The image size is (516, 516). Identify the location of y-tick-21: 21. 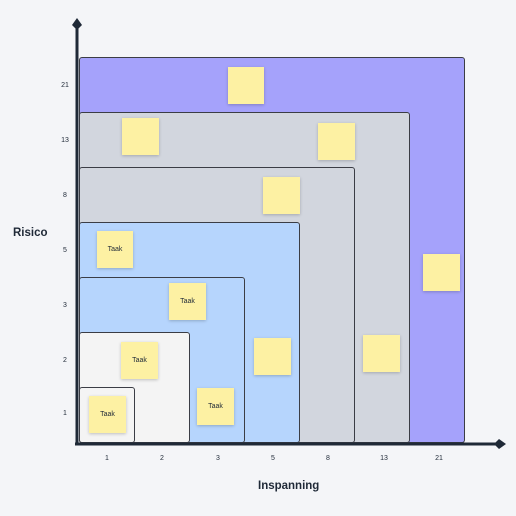
(65, 85).